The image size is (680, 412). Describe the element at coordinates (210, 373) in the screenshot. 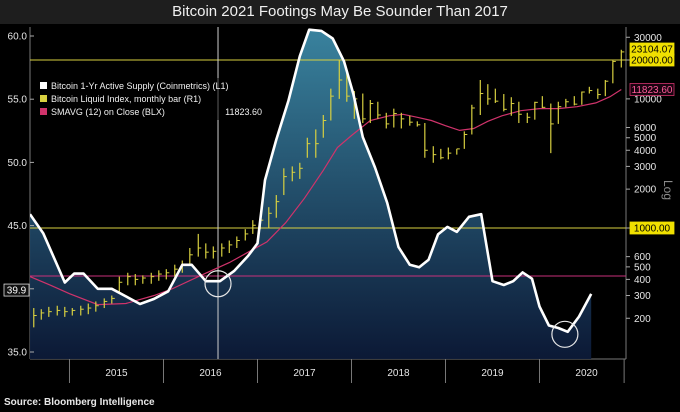

I see `x-tick-label: 2016` at that location.